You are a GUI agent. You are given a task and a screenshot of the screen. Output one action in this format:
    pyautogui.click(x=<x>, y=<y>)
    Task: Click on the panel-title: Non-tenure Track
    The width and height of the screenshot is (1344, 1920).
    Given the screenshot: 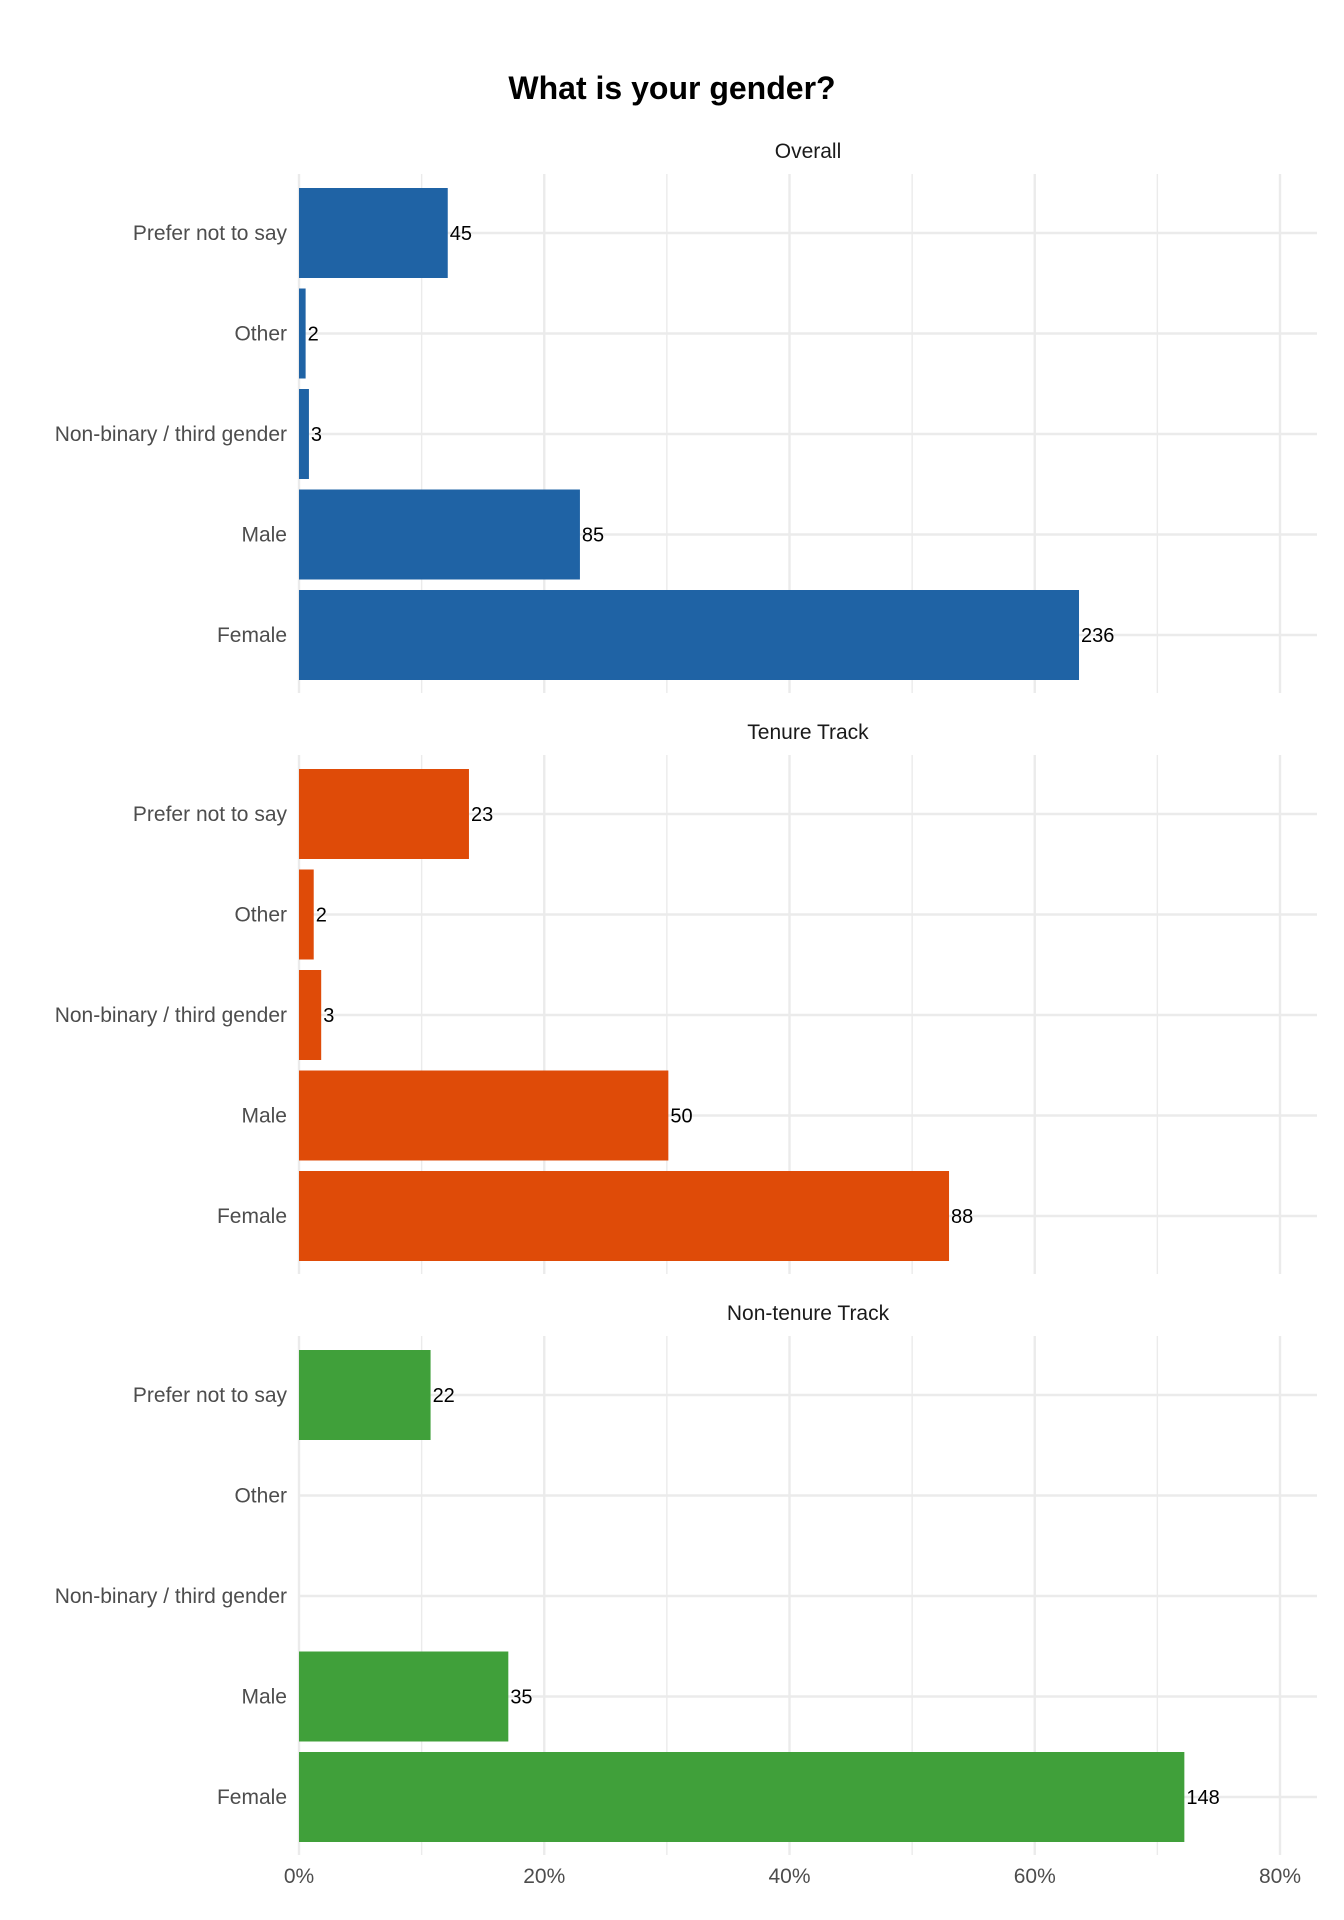 What is the action you would take?
    pyautogui.click(x=808, y=1313)
    